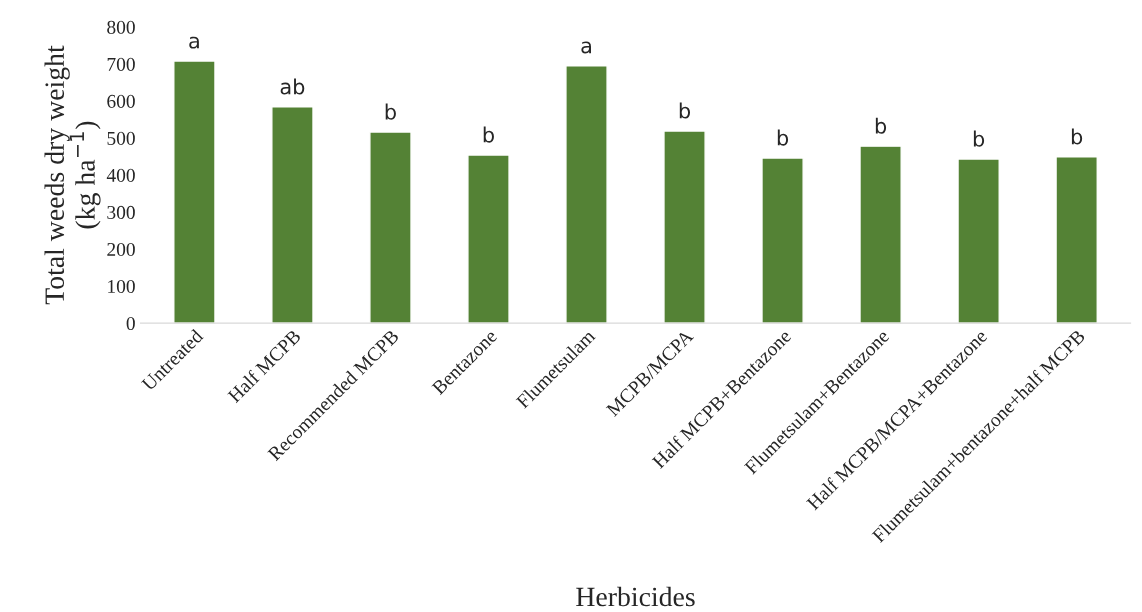 The width and height of the screenshot is (1142, 612). What do you see at coordinates (121, 101) in the screenshot?
I see `y-tick-label: 600` at bounding box center [121, 101].